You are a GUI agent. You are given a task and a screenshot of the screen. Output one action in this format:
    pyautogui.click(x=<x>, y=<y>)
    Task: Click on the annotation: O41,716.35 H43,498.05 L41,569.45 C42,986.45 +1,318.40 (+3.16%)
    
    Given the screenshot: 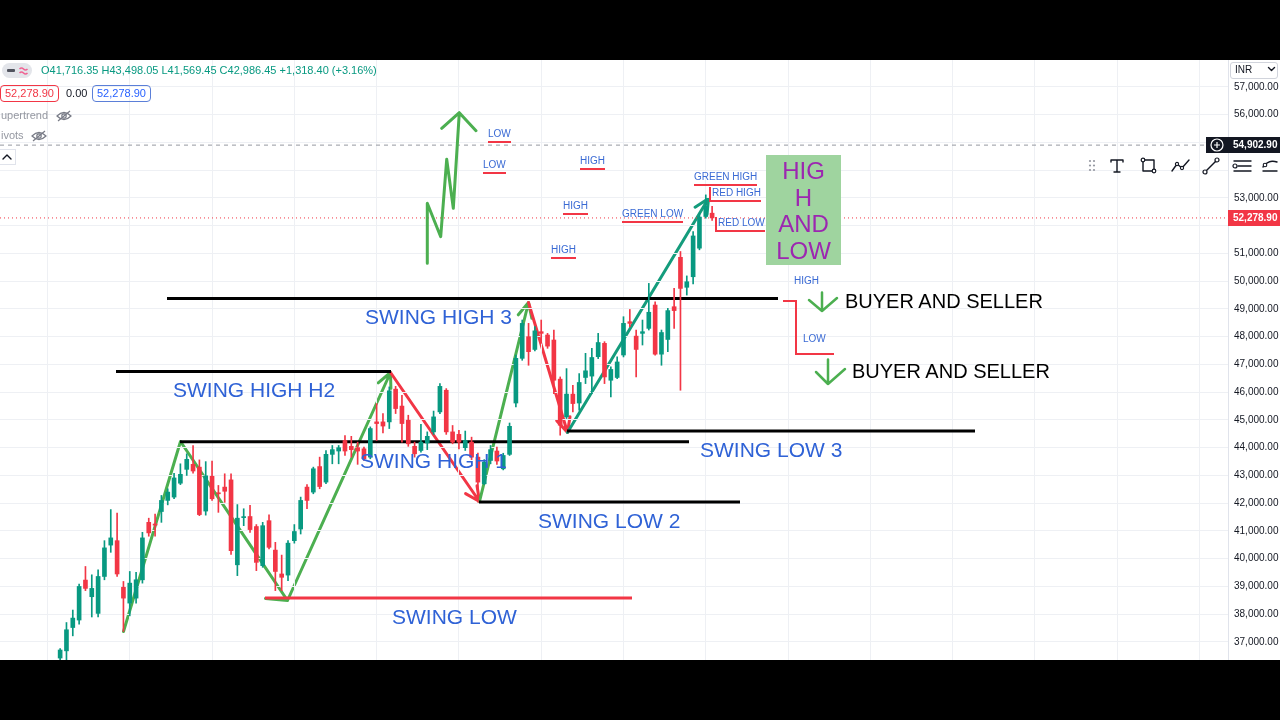 What is the action you would take?
    pyautogui.click(x=209, y=70)
    